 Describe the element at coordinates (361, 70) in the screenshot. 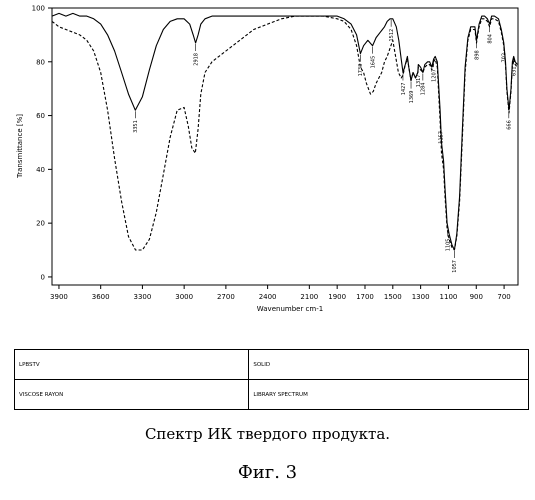

I see `peak-label: 1733` at that location.